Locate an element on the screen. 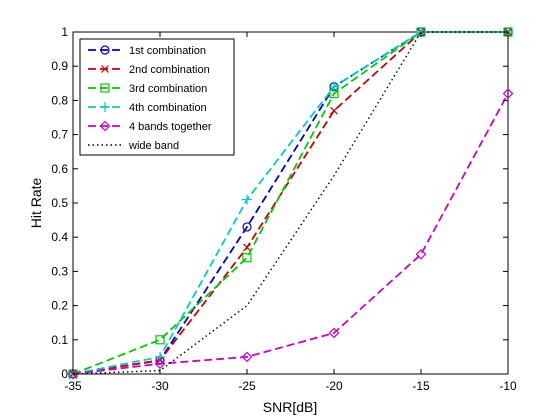 The image size is (560, 420). x-tick-label: -35 is located at coordinates (73, 386).